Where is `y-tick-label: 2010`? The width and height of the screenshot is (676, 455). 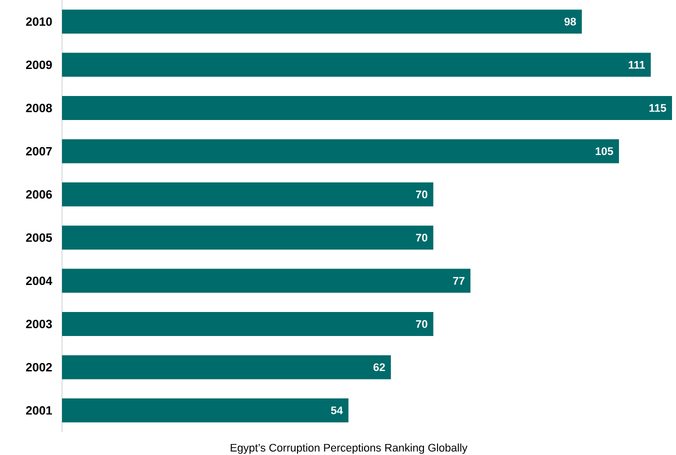 y-tick-label: 2010 is located at coordinates (39, 21).